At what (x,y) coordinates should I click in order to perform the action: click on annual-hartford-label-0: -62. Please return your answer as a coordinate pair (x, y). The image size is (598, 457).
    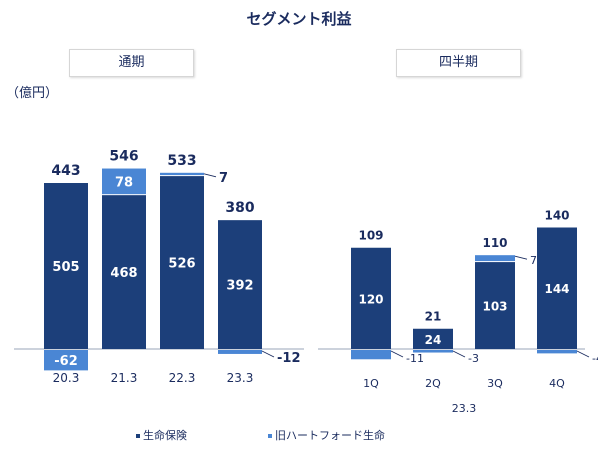
    Looking at the image, I should click on (66, 361).